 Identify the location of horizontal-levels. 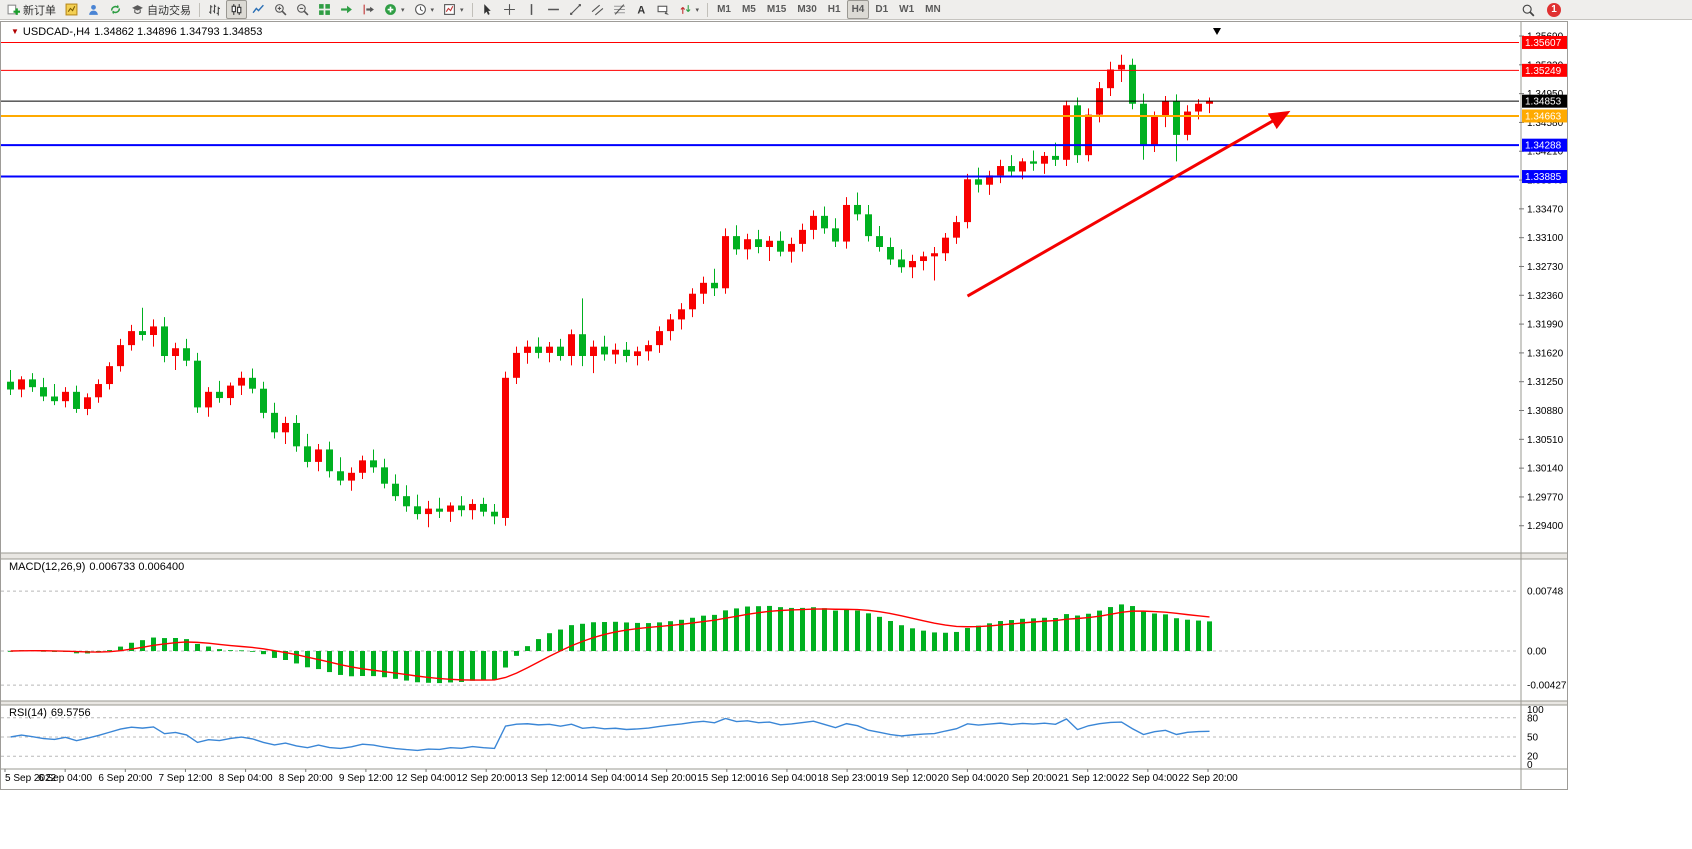
(760, 109).